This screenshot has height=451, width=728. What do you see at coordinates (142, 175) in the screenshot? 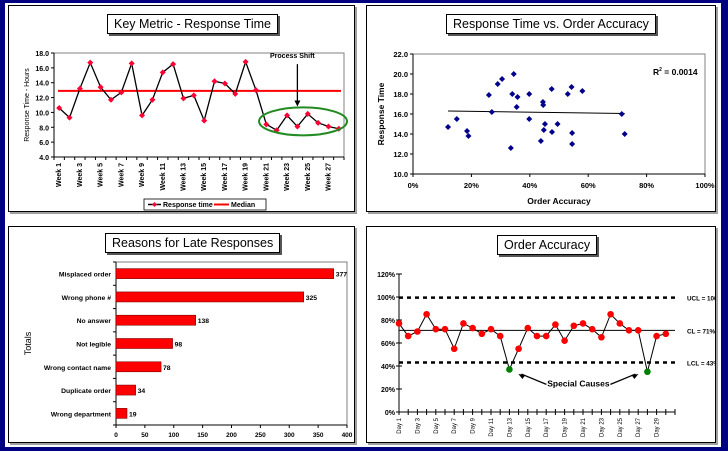
I see `x-tick-label: Week 9` at bounding box center [142, 175].